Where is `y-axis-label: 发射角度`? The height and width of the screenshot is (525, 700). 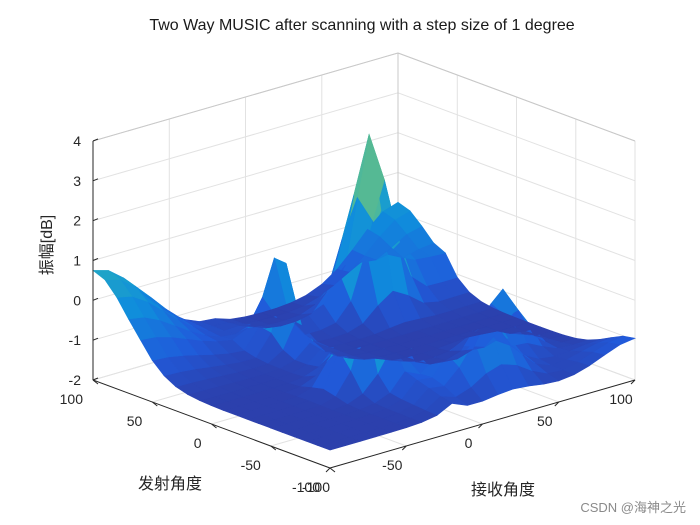 y-axis-label: 发射角度 is located at coordinates (170, 484).